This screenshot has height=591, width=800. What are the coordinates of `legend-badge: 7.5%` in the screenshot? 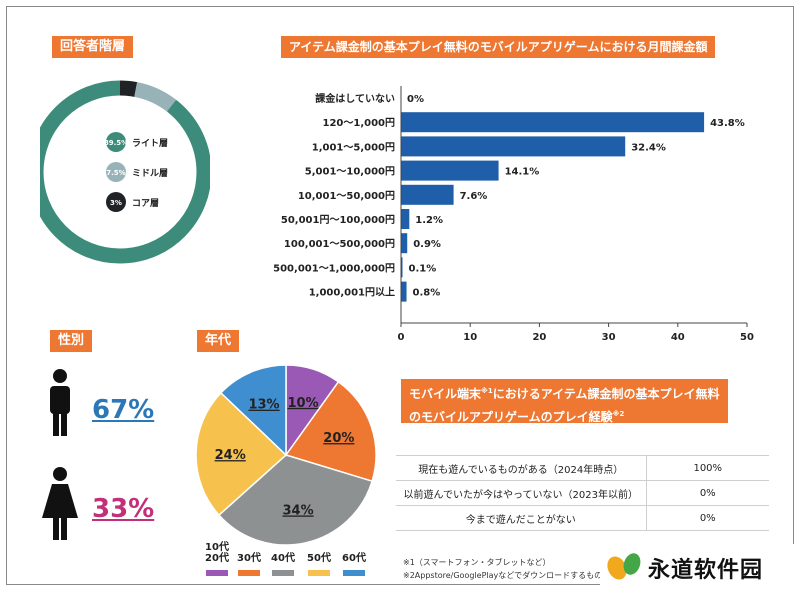 It's located at (115, 173).